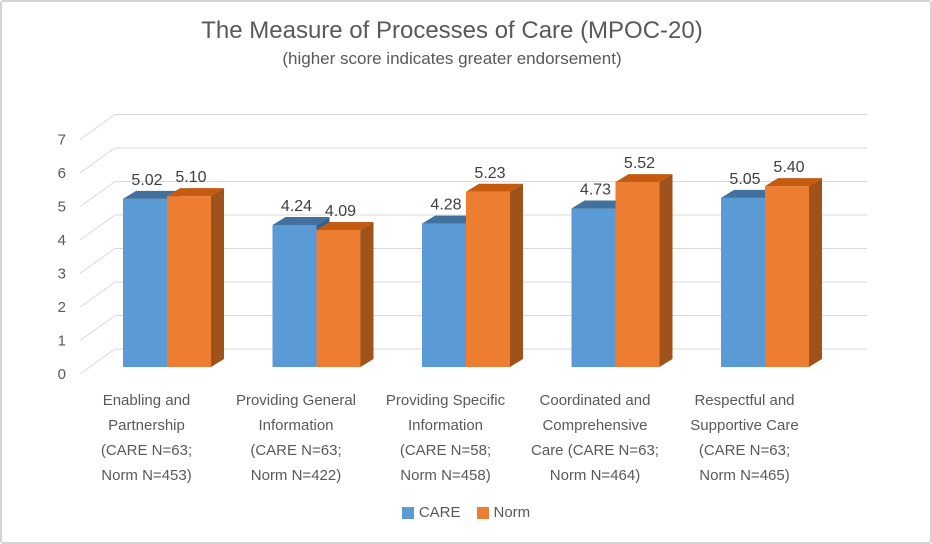 This screenshot has height=544, width=932. What do you see at coordinates (62, 140) in the screenshot?
I see `y-axis-tick-label: 7` at bounding box center [62, 140].